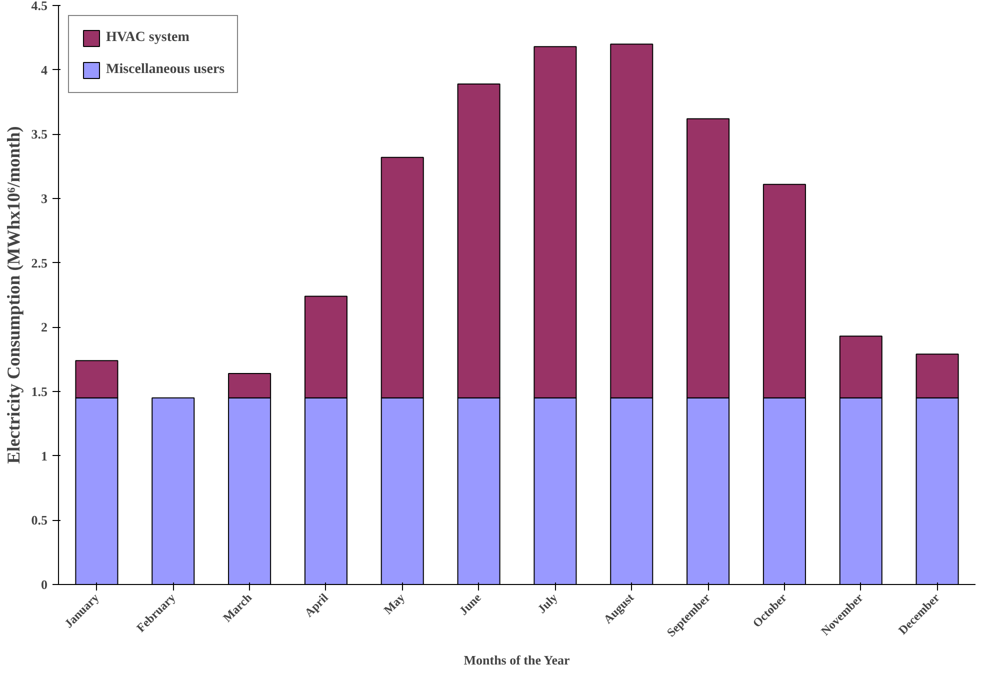  I want to click on y-tick-label: 4.5, so click(39, 6).